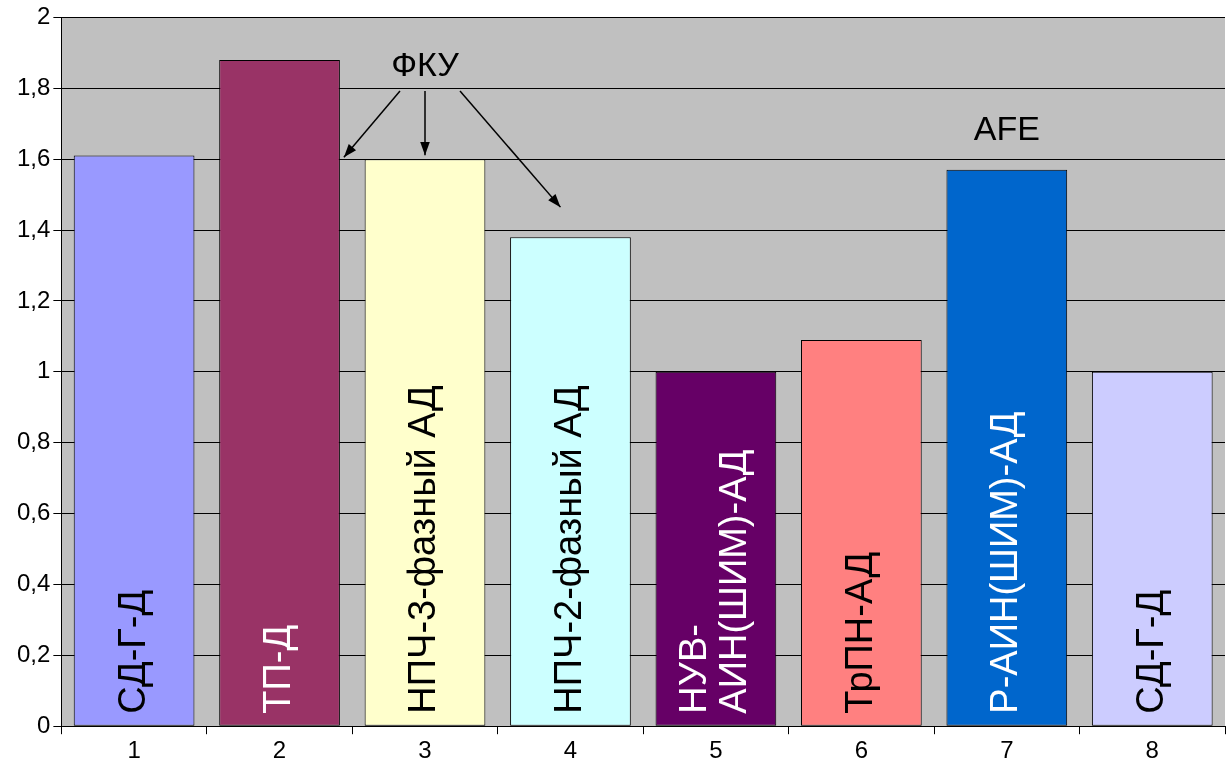 Image resolution: width=1227 pixels, height=769 pixels. Describe the element at coordinates (713, 581) in the screenshot. I see `data-label: НУВ-АИН(ШИМ)-АД` at that location.